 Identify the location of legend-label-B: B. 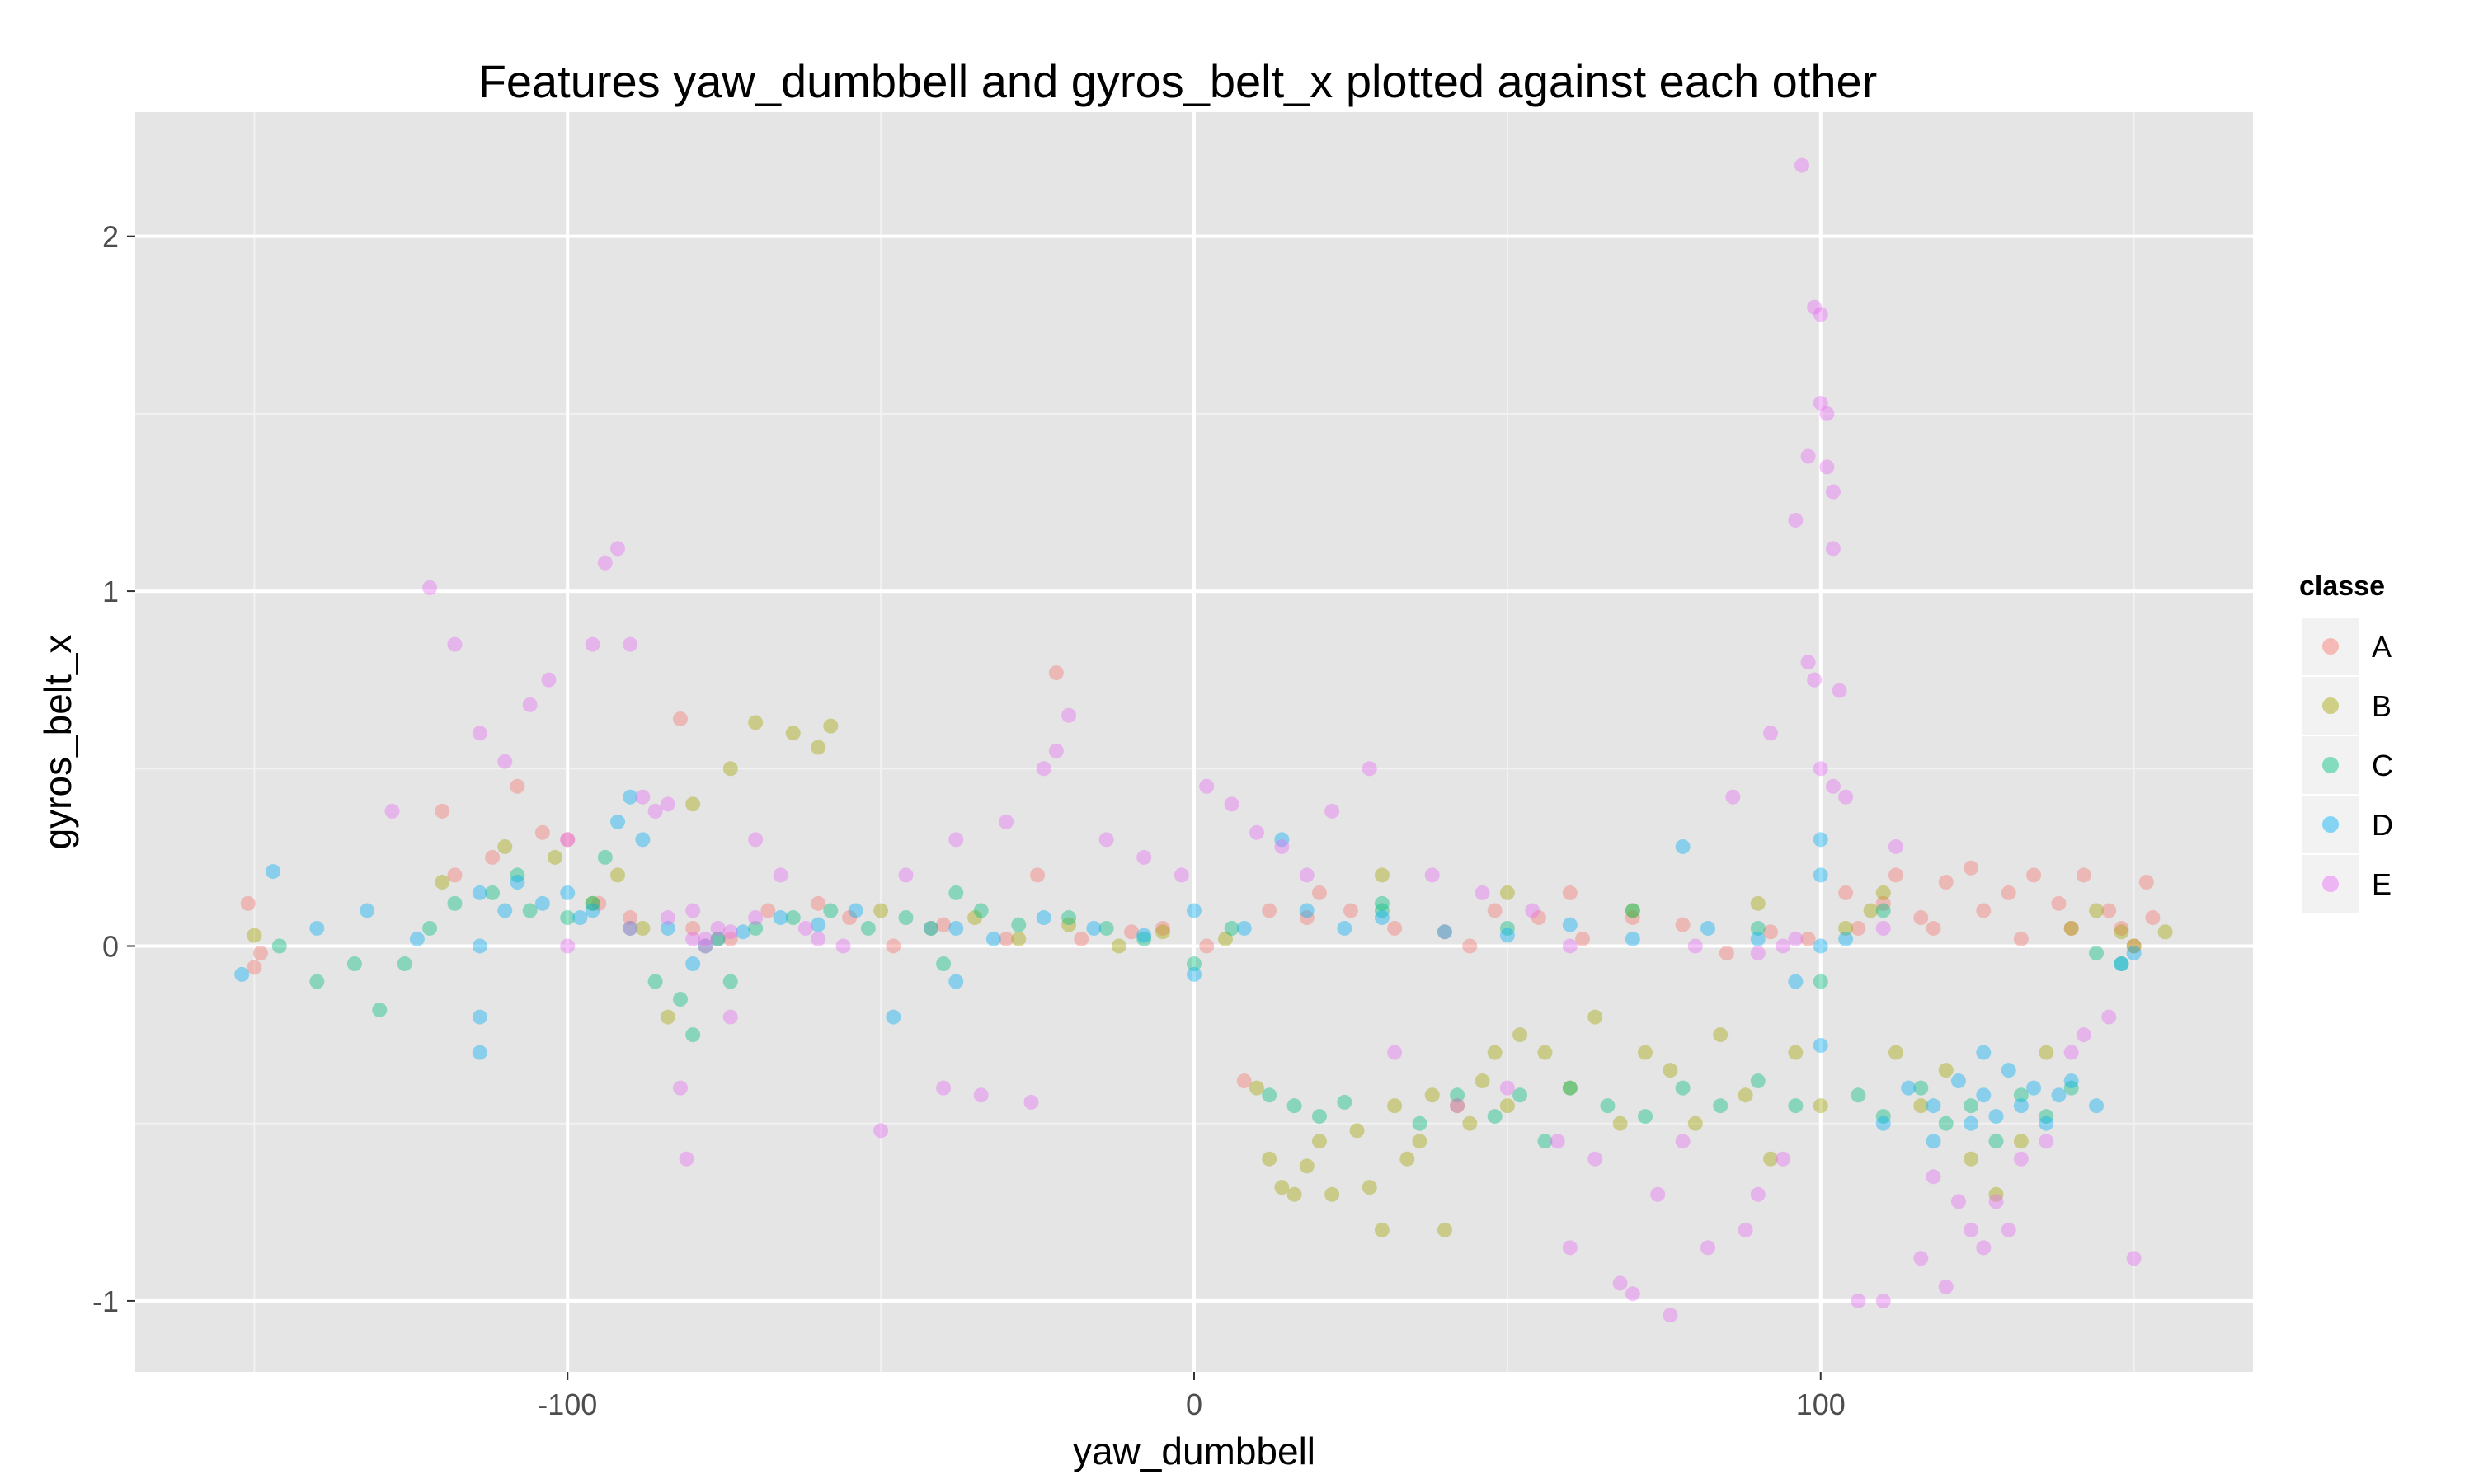
(2382, 706).